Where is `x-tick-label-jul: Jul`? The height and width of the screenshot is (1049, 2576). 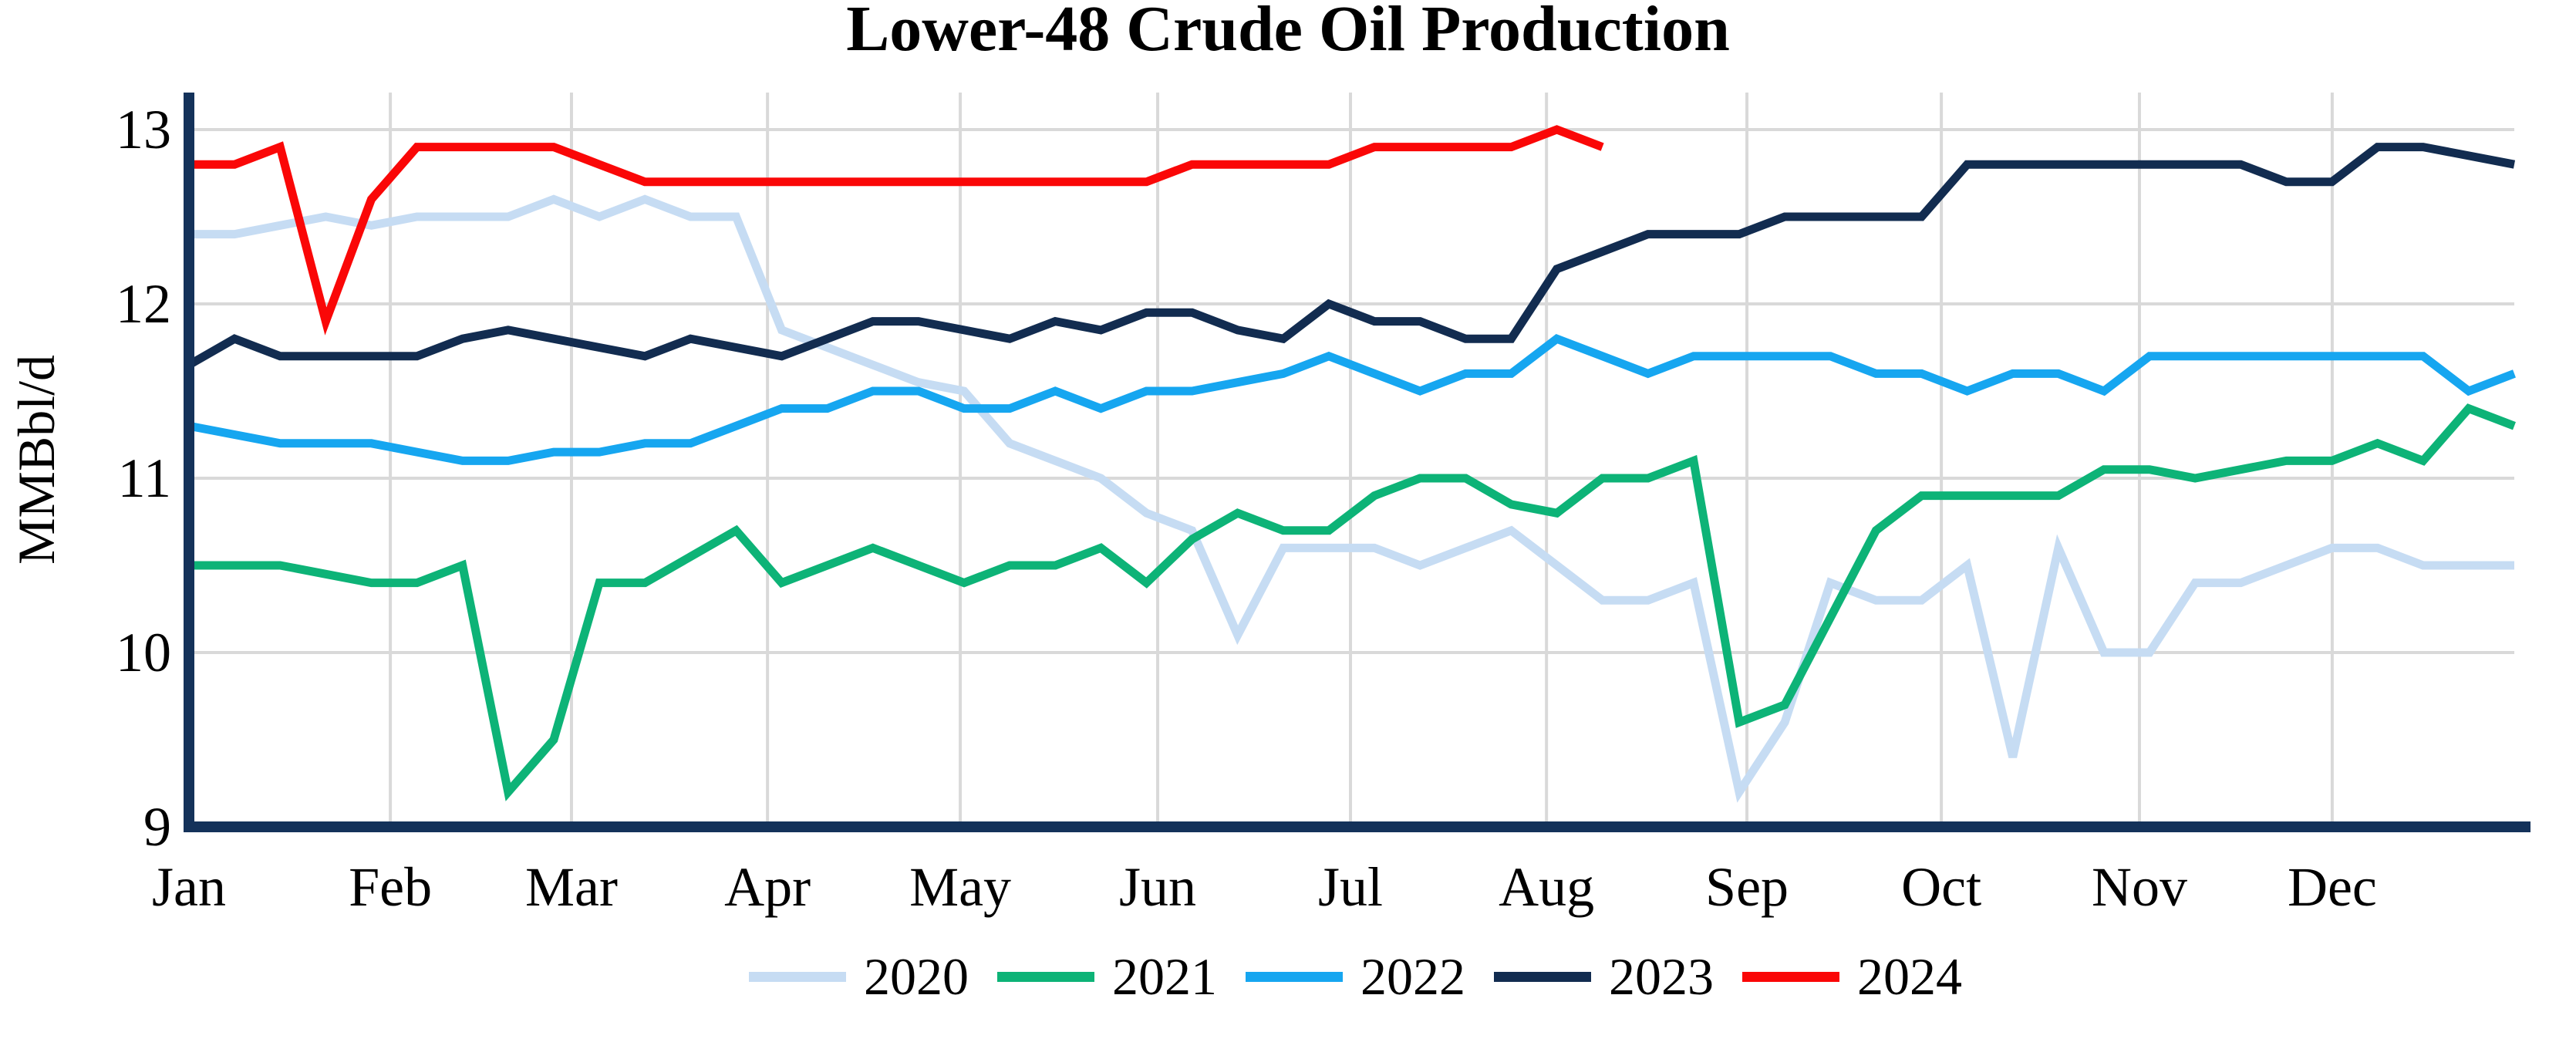 x-tick-label-jul: Jul is located at coordinates (1350, 887).